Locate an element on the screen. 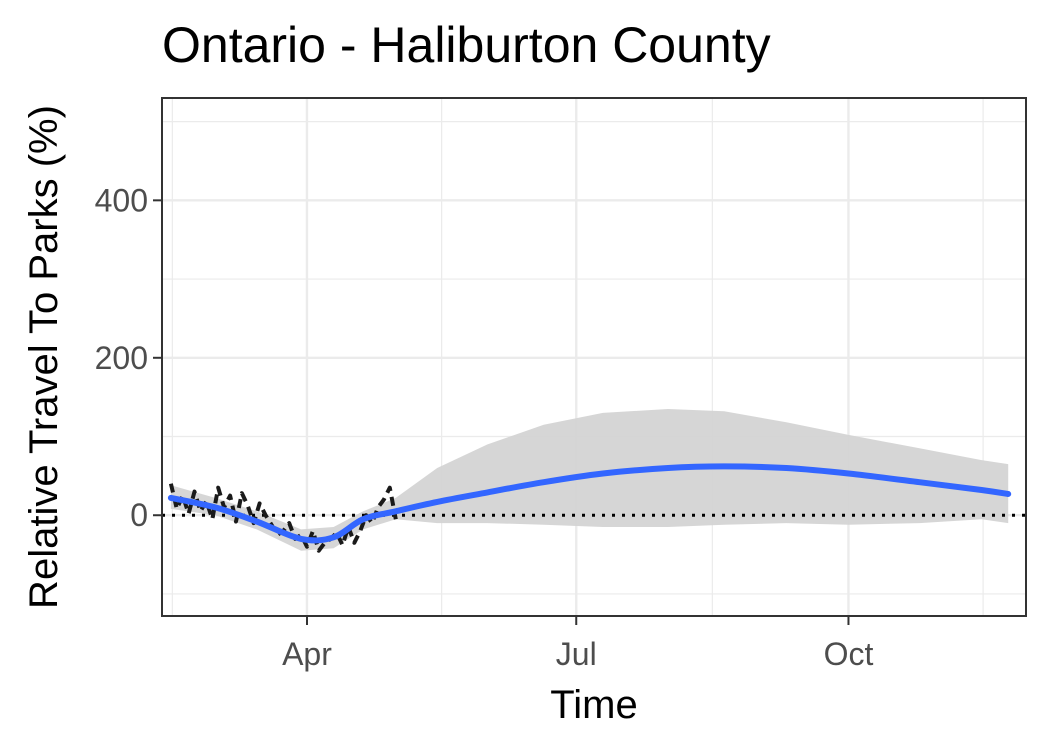 The image size is (1050, 750). y-tick-label: 200 is located at coordinates (121, 358).